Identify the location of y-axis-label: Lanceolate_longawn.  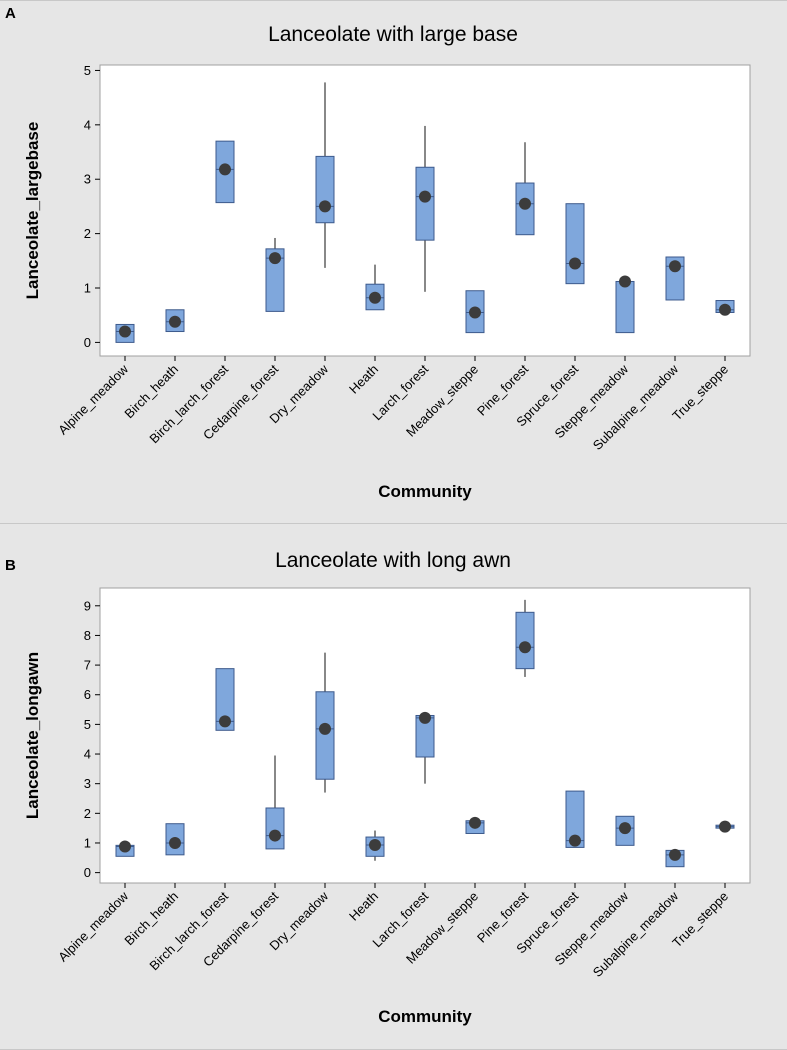
(32, 735).